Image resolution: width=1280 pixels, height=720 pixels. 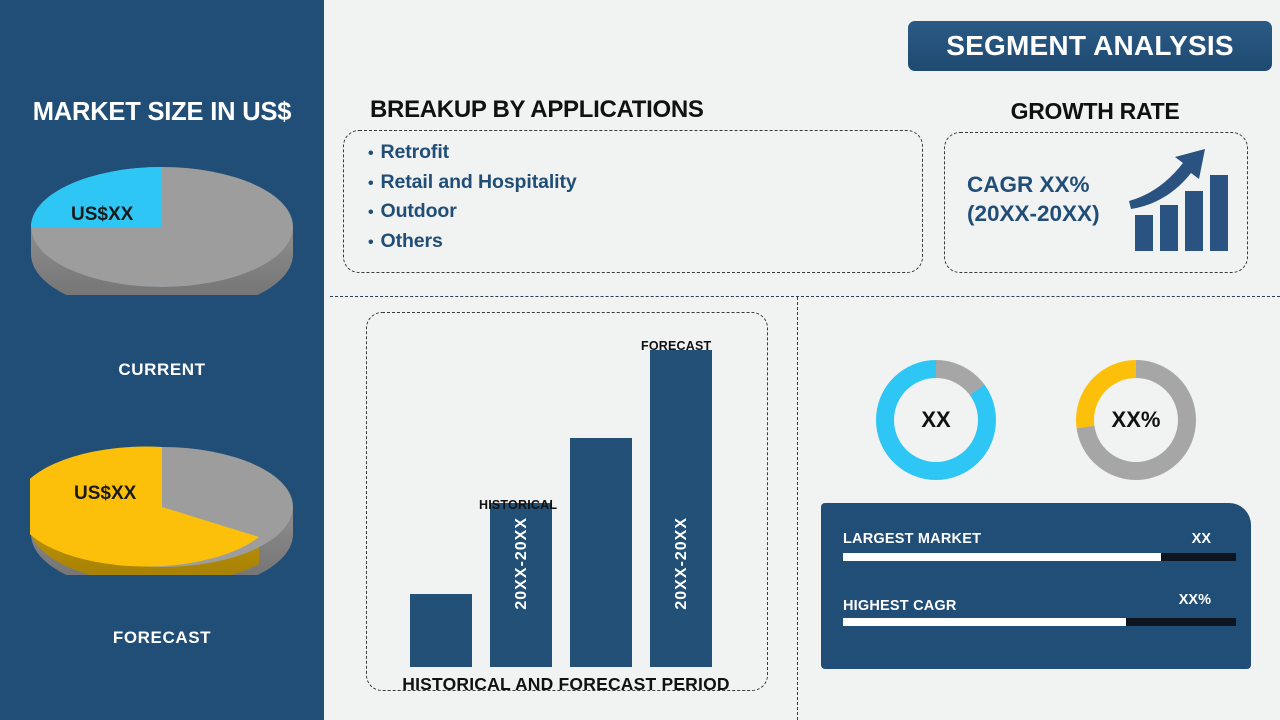 I want to click on kpi-panel: LARGEST MARKET XX HIGHEST CAGR XX%, so click(x=1036, y=586).